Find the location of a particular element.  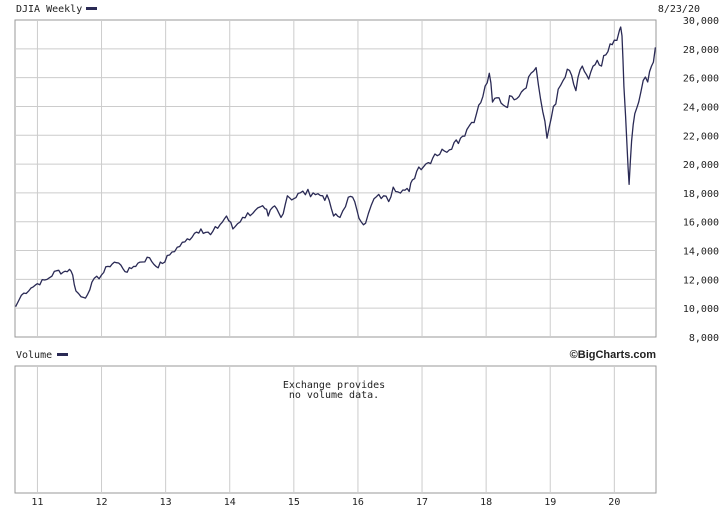

y-tick-label: 20,000 is located at coordinates (701, 165).